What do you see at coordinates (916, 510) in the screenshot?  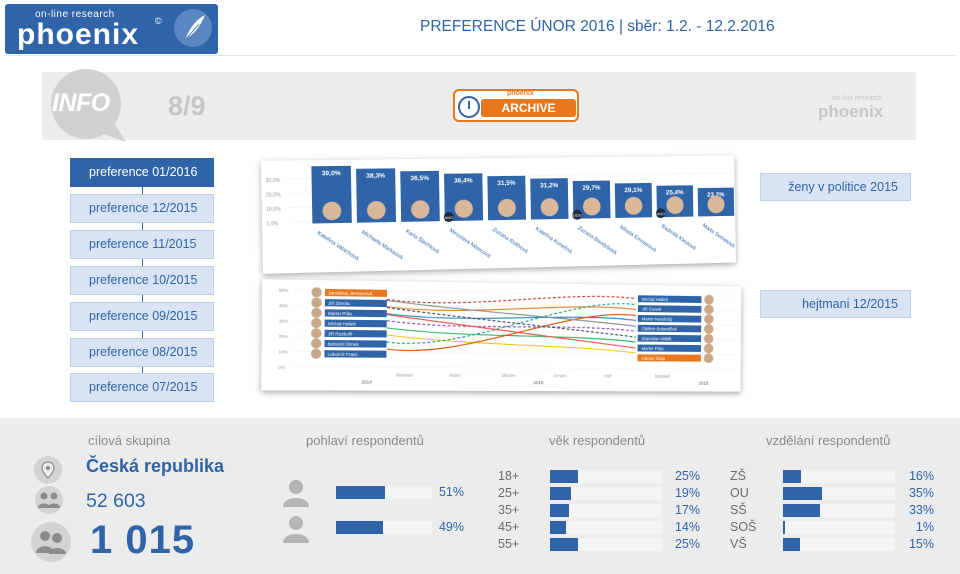 I see `percent-label: 33%` at bounding box center [916, 510].